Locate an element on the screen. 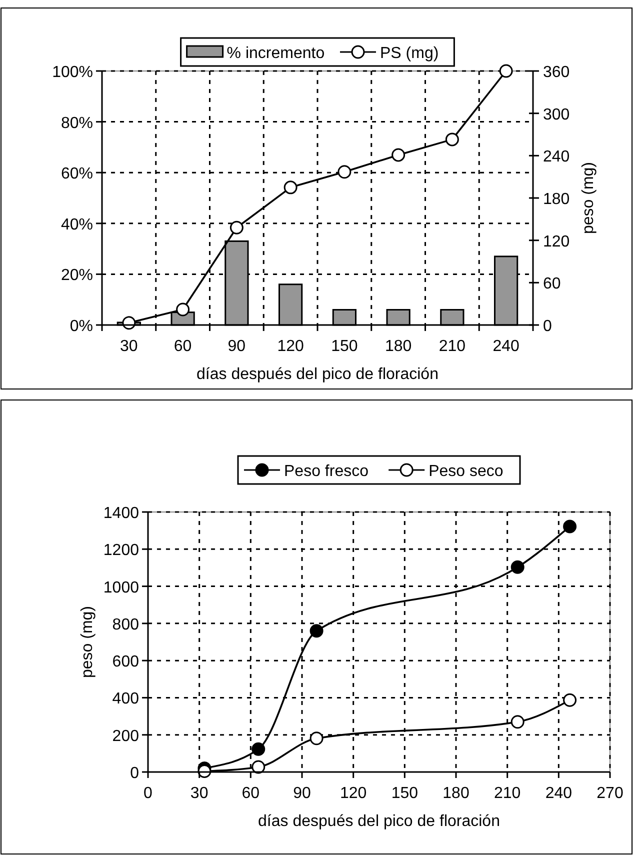 This screenshot has width=633, height=862. y2-tick-label: 300 is located at coordinates (556, 115).